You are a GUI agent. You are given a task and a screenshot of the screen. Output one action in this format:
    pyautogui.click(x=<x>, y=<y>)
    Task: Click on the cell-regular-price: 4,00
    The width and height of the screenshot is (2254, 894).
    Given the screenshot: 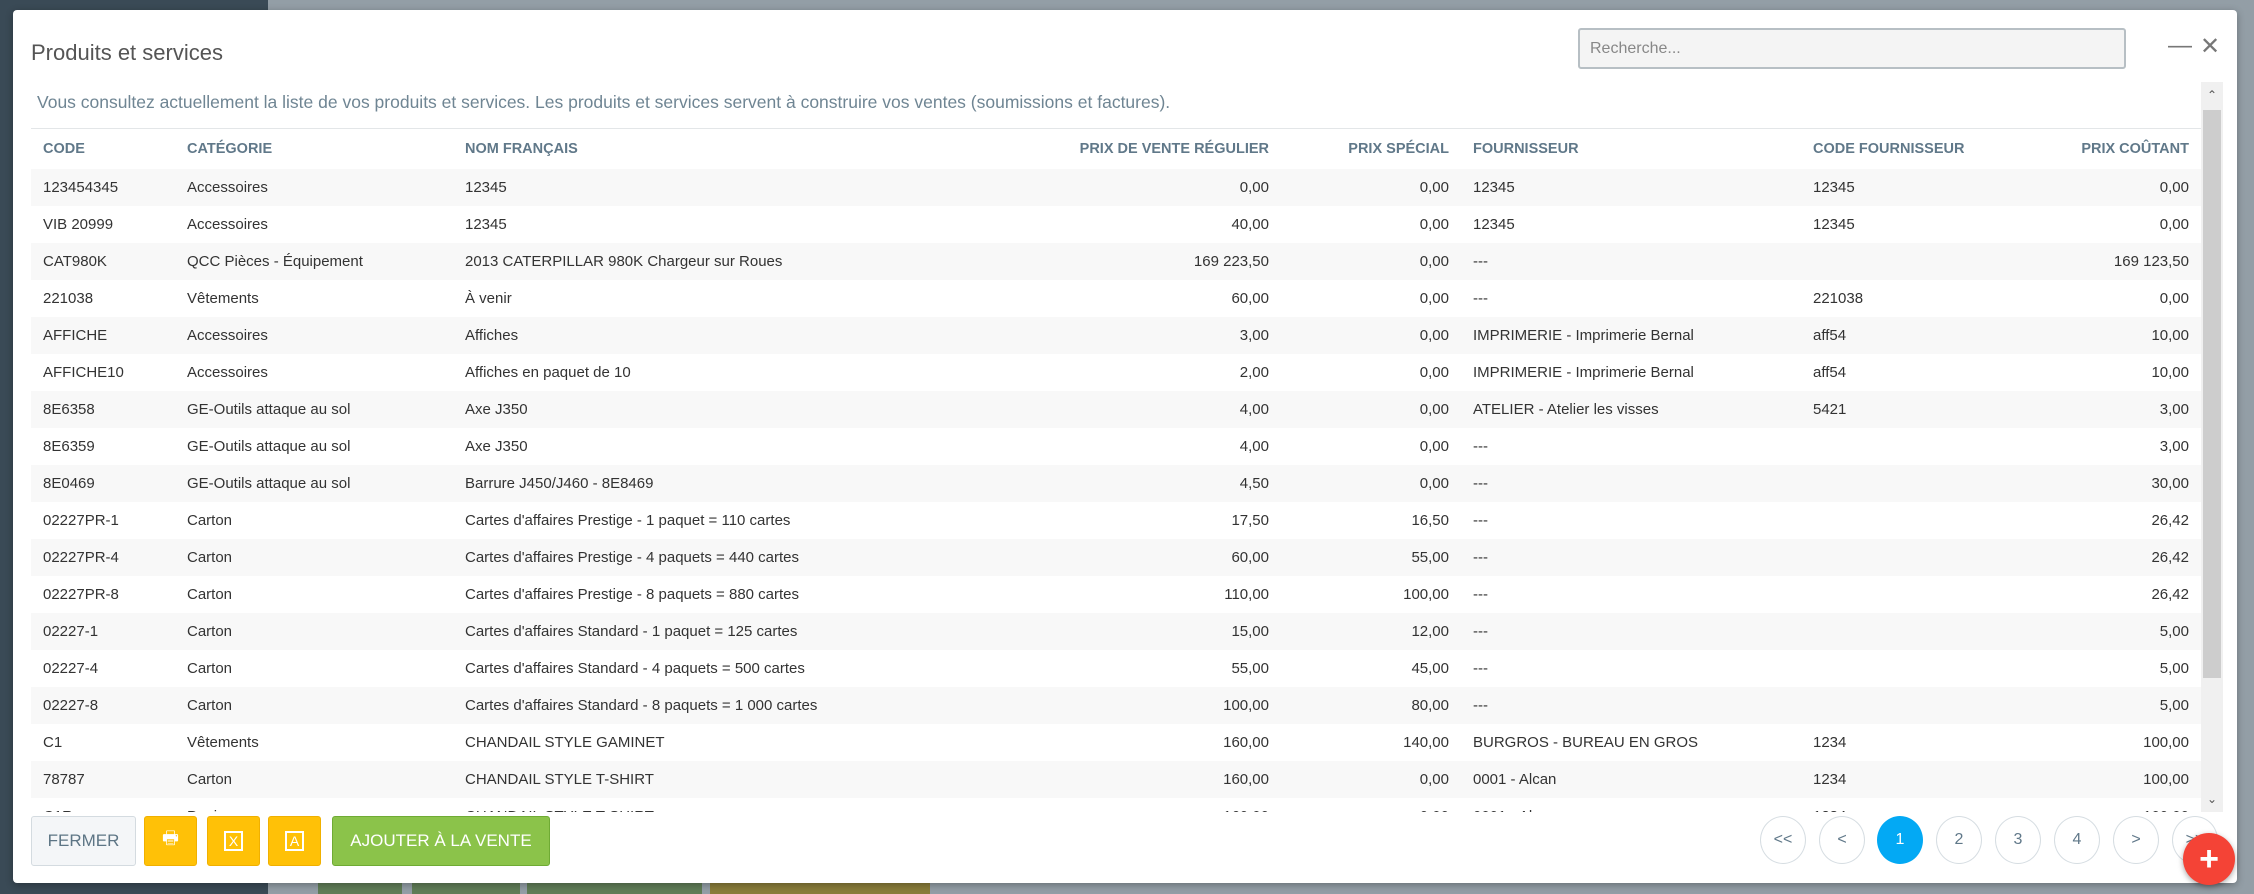 What is the action you would take?
    pyautogui.click(x=1254, y=409)
    